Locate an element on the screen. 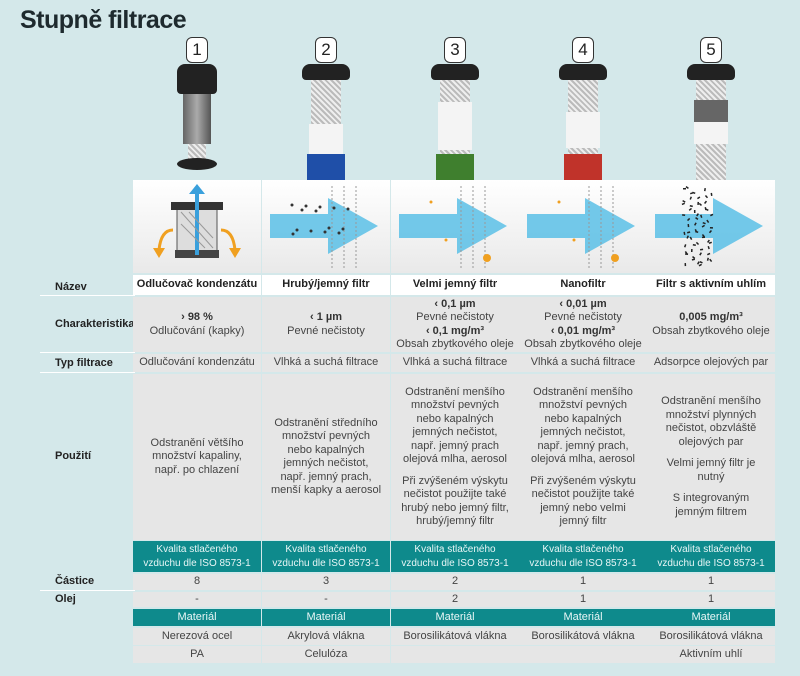  cell-name: Hrubý/jemný filtr is located at coordinates (326, 285).